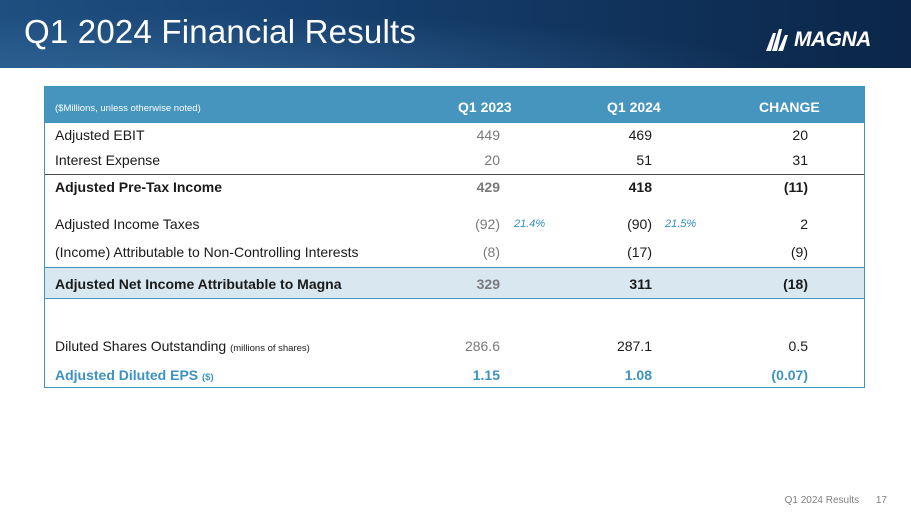  I want to click on value-q1-2023: 20, so click(492, 160).